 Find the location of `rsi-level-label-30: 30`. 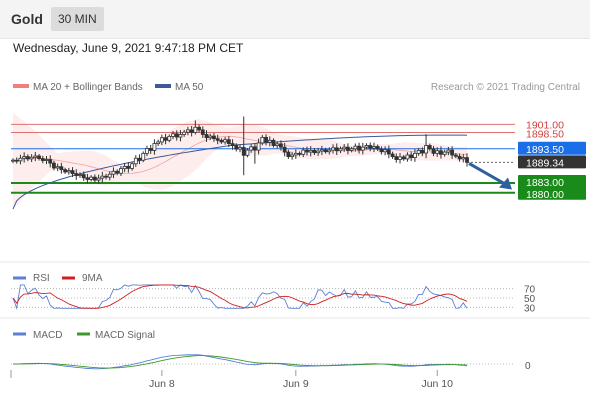

rsi-level-label-30: 30 is located at coordinates (530, 308).